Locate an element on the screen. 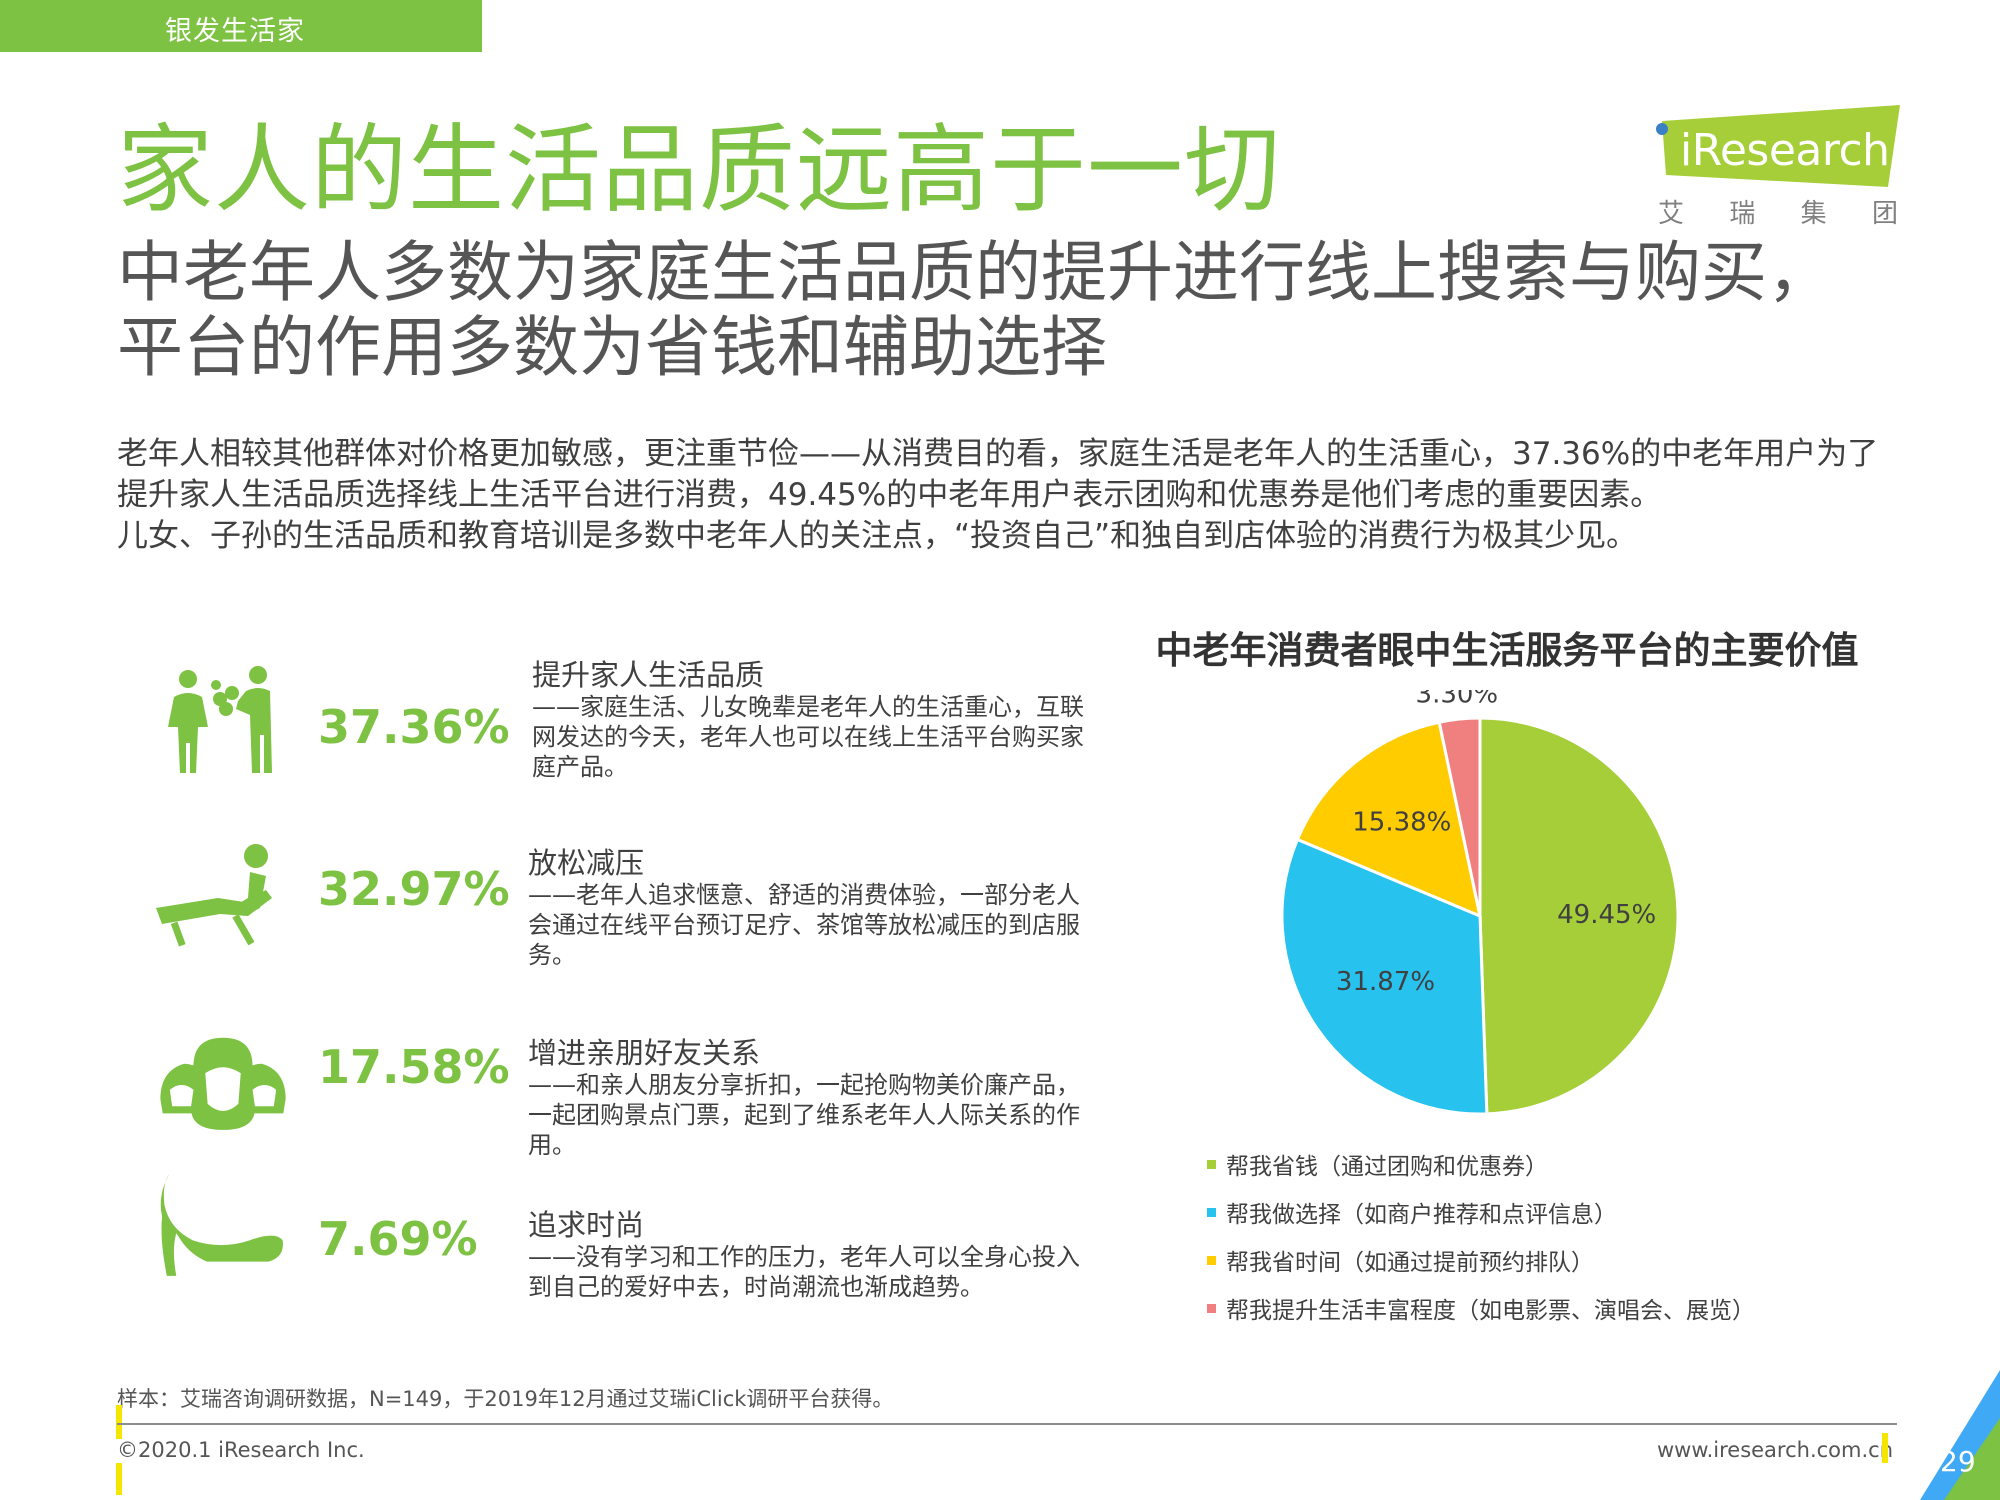  relax-icon is located at coordinates (214, 895).